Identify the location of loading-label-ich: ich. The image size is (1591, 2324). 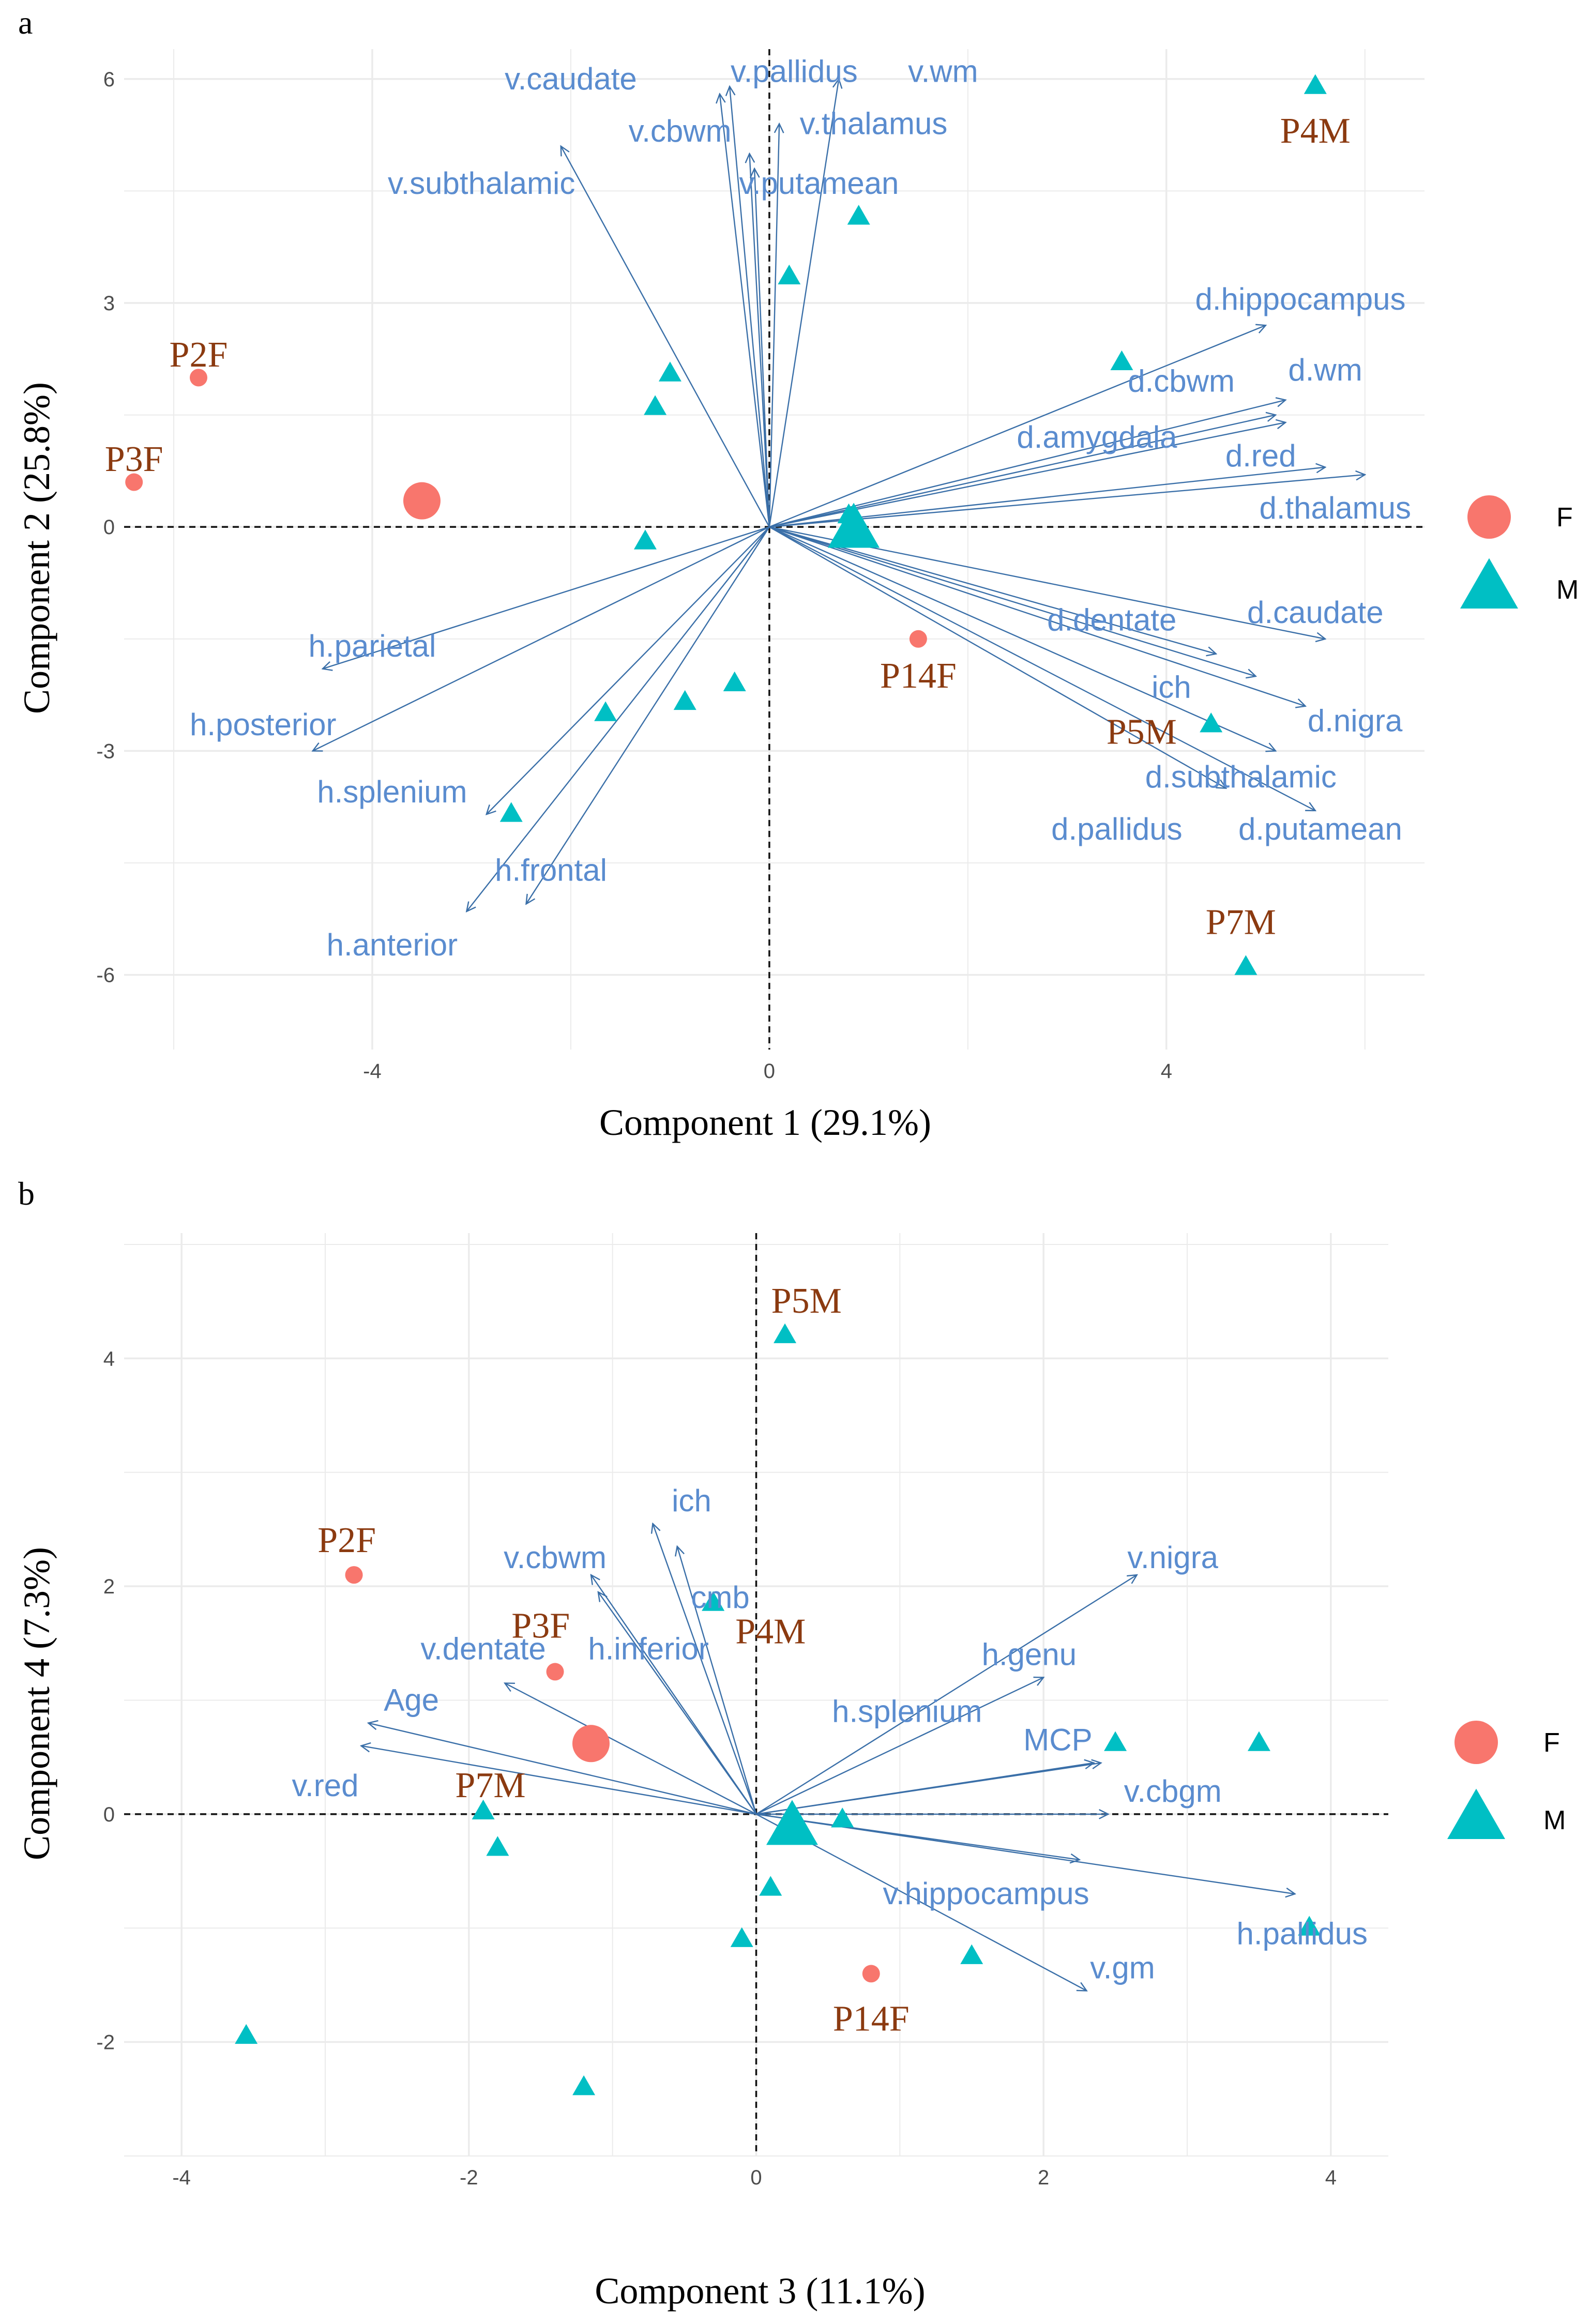
(1171, 687).